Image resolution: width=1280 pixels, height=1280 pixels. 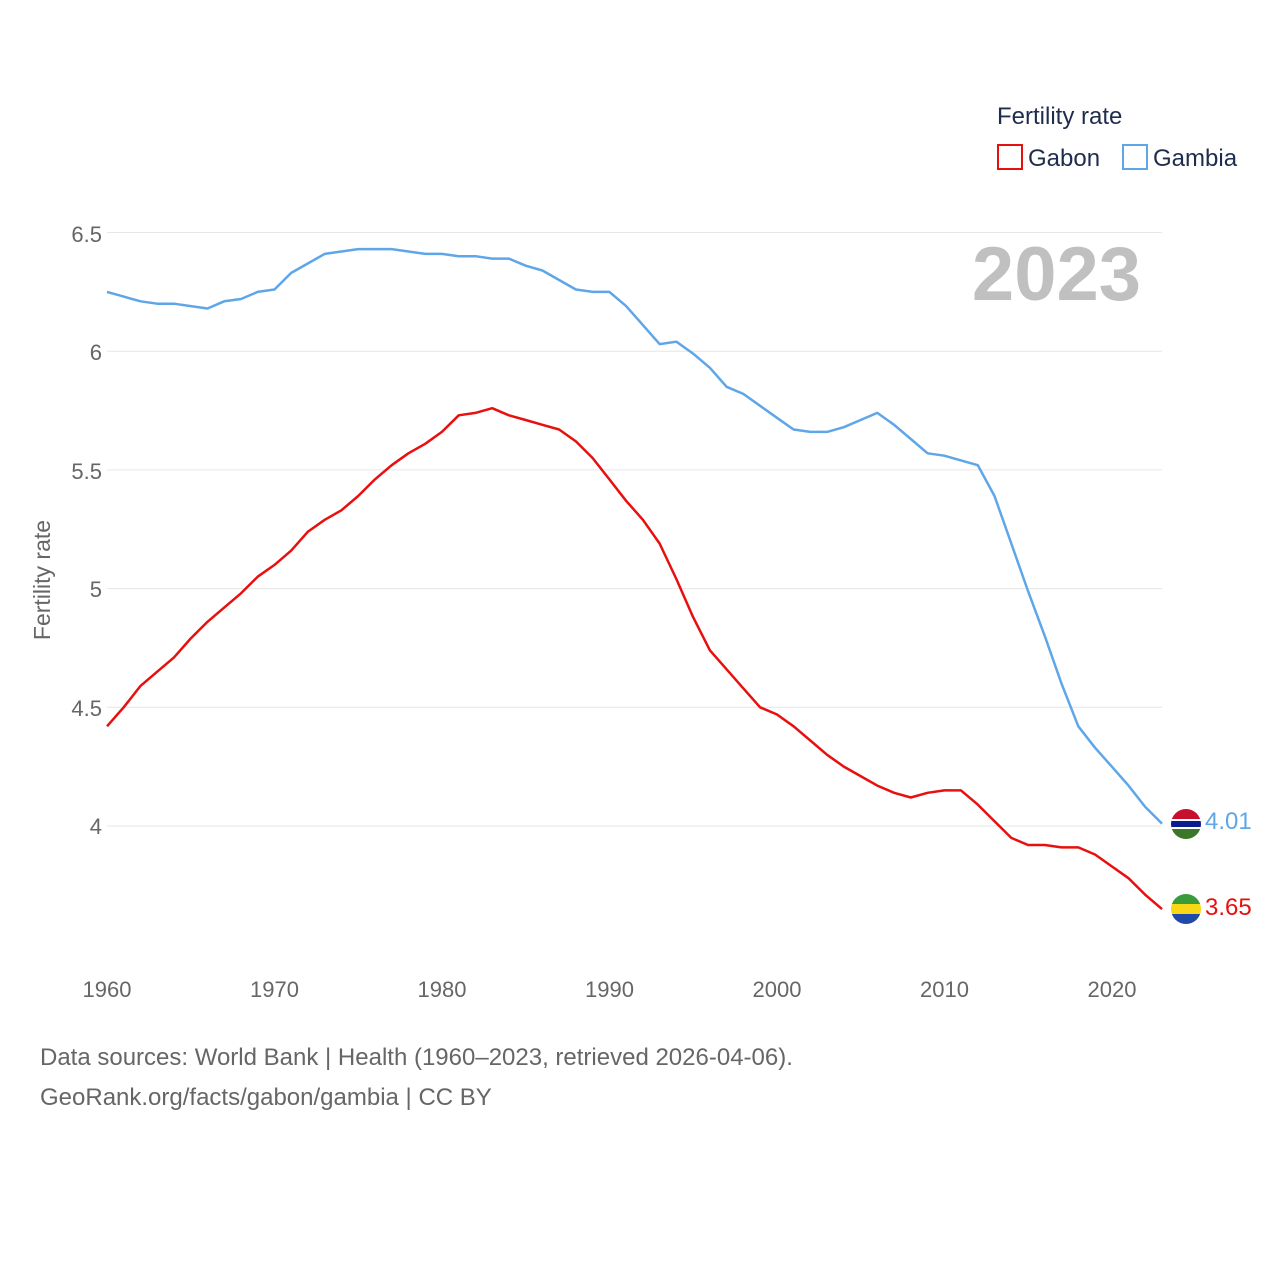 What do you see at coordinates (1186, 824) in the screenshot?
I see `gambia-flag-icon` at bounding box center [1186, 824].